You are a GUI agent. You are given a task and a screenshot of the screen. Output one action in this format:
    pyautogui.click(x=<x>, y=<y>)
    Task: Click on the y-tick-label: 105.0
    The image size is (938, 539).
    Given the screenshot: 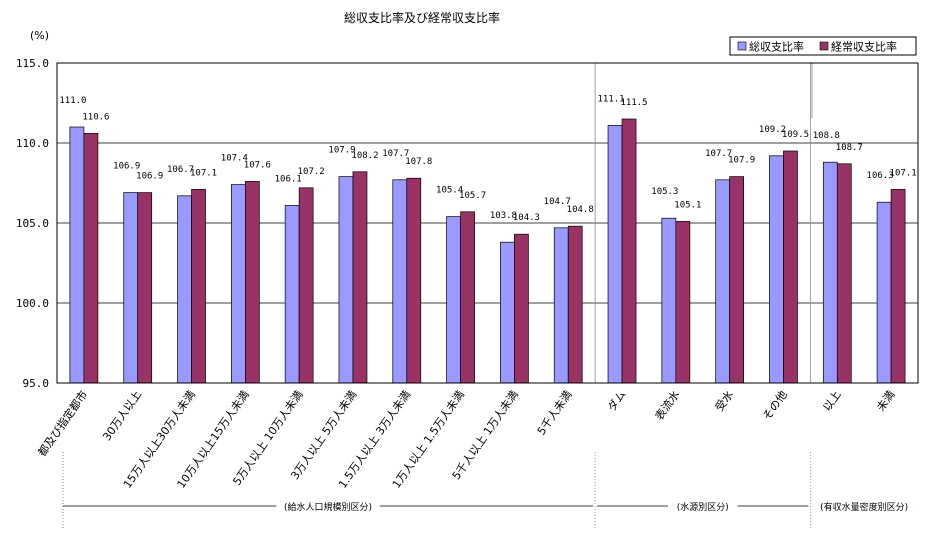 What is the action you would take?
    pyautogui.click(x=32, y=223)
    